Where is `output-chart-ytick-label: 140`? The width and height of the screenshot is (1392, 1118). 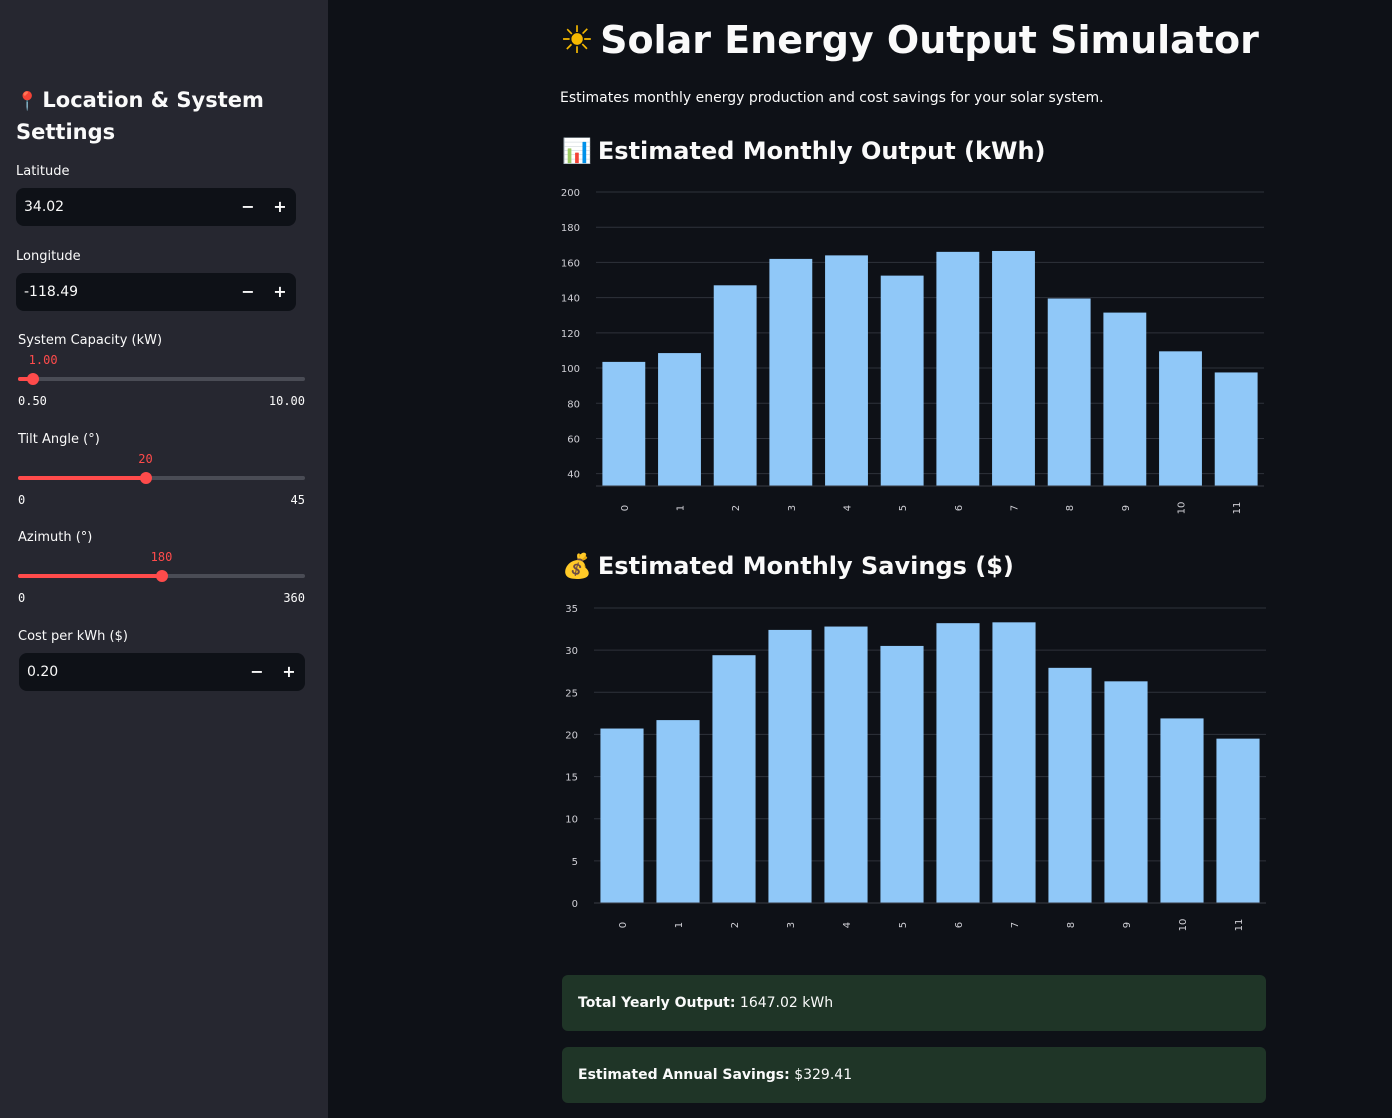
output-chart-ytick-label: 140 is located at coordinates (570, 299).